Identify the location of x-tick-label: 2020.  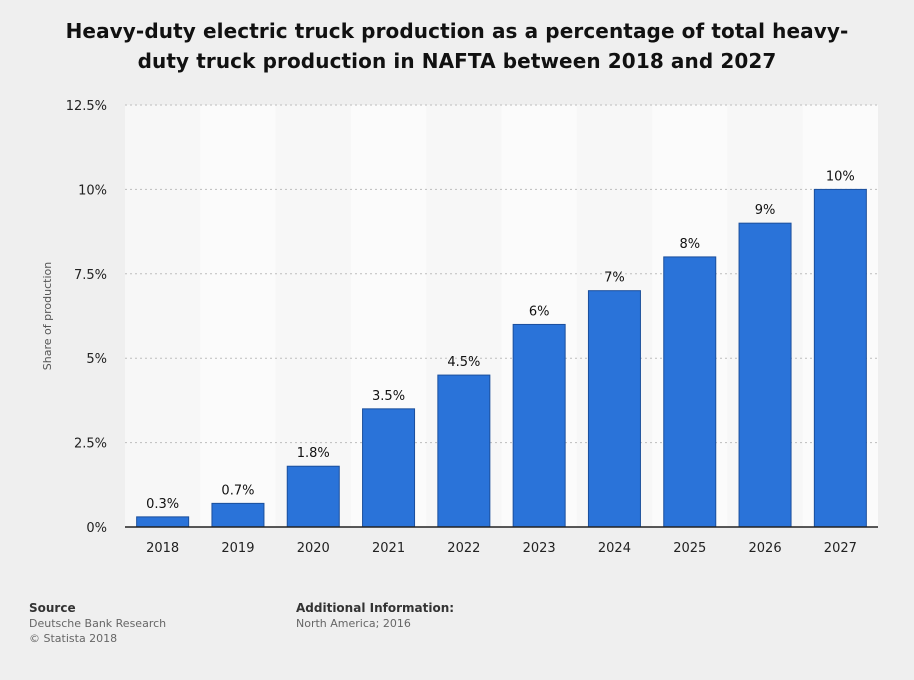
(313, 548).